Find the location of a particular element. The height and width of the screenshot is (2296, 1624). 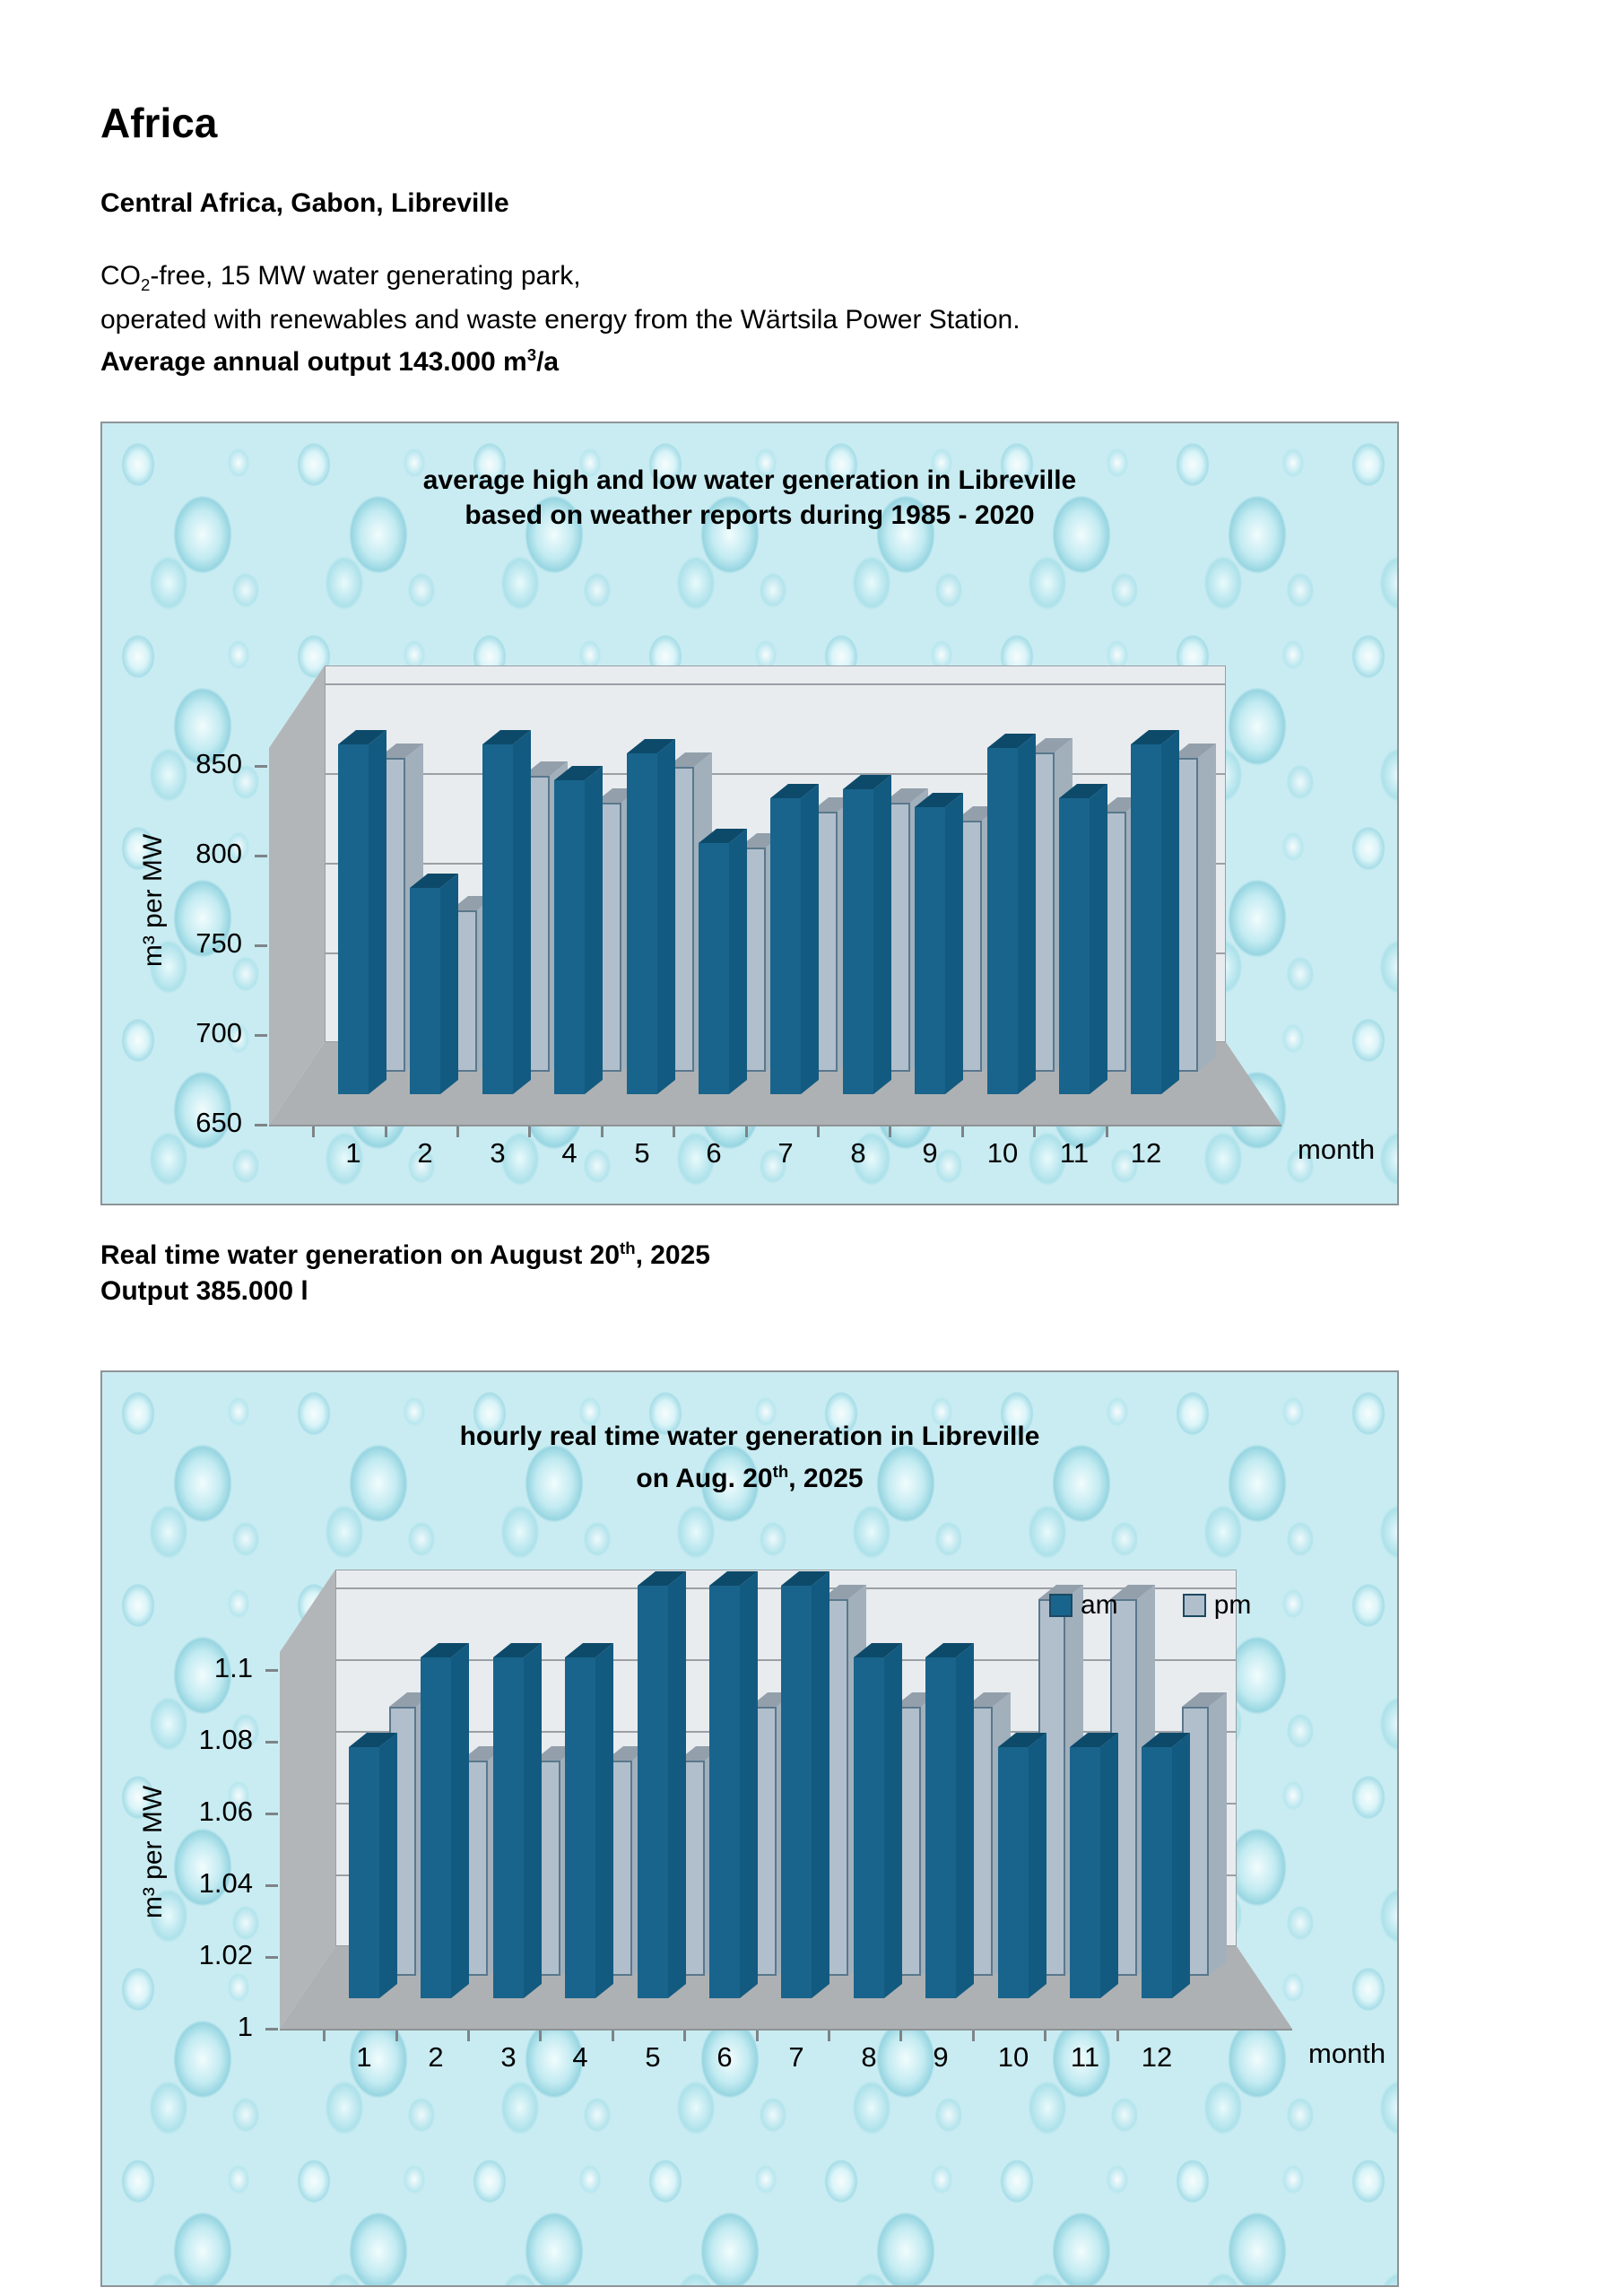

y-tick-label: 1.1 is located at coordinates (233, 1667).